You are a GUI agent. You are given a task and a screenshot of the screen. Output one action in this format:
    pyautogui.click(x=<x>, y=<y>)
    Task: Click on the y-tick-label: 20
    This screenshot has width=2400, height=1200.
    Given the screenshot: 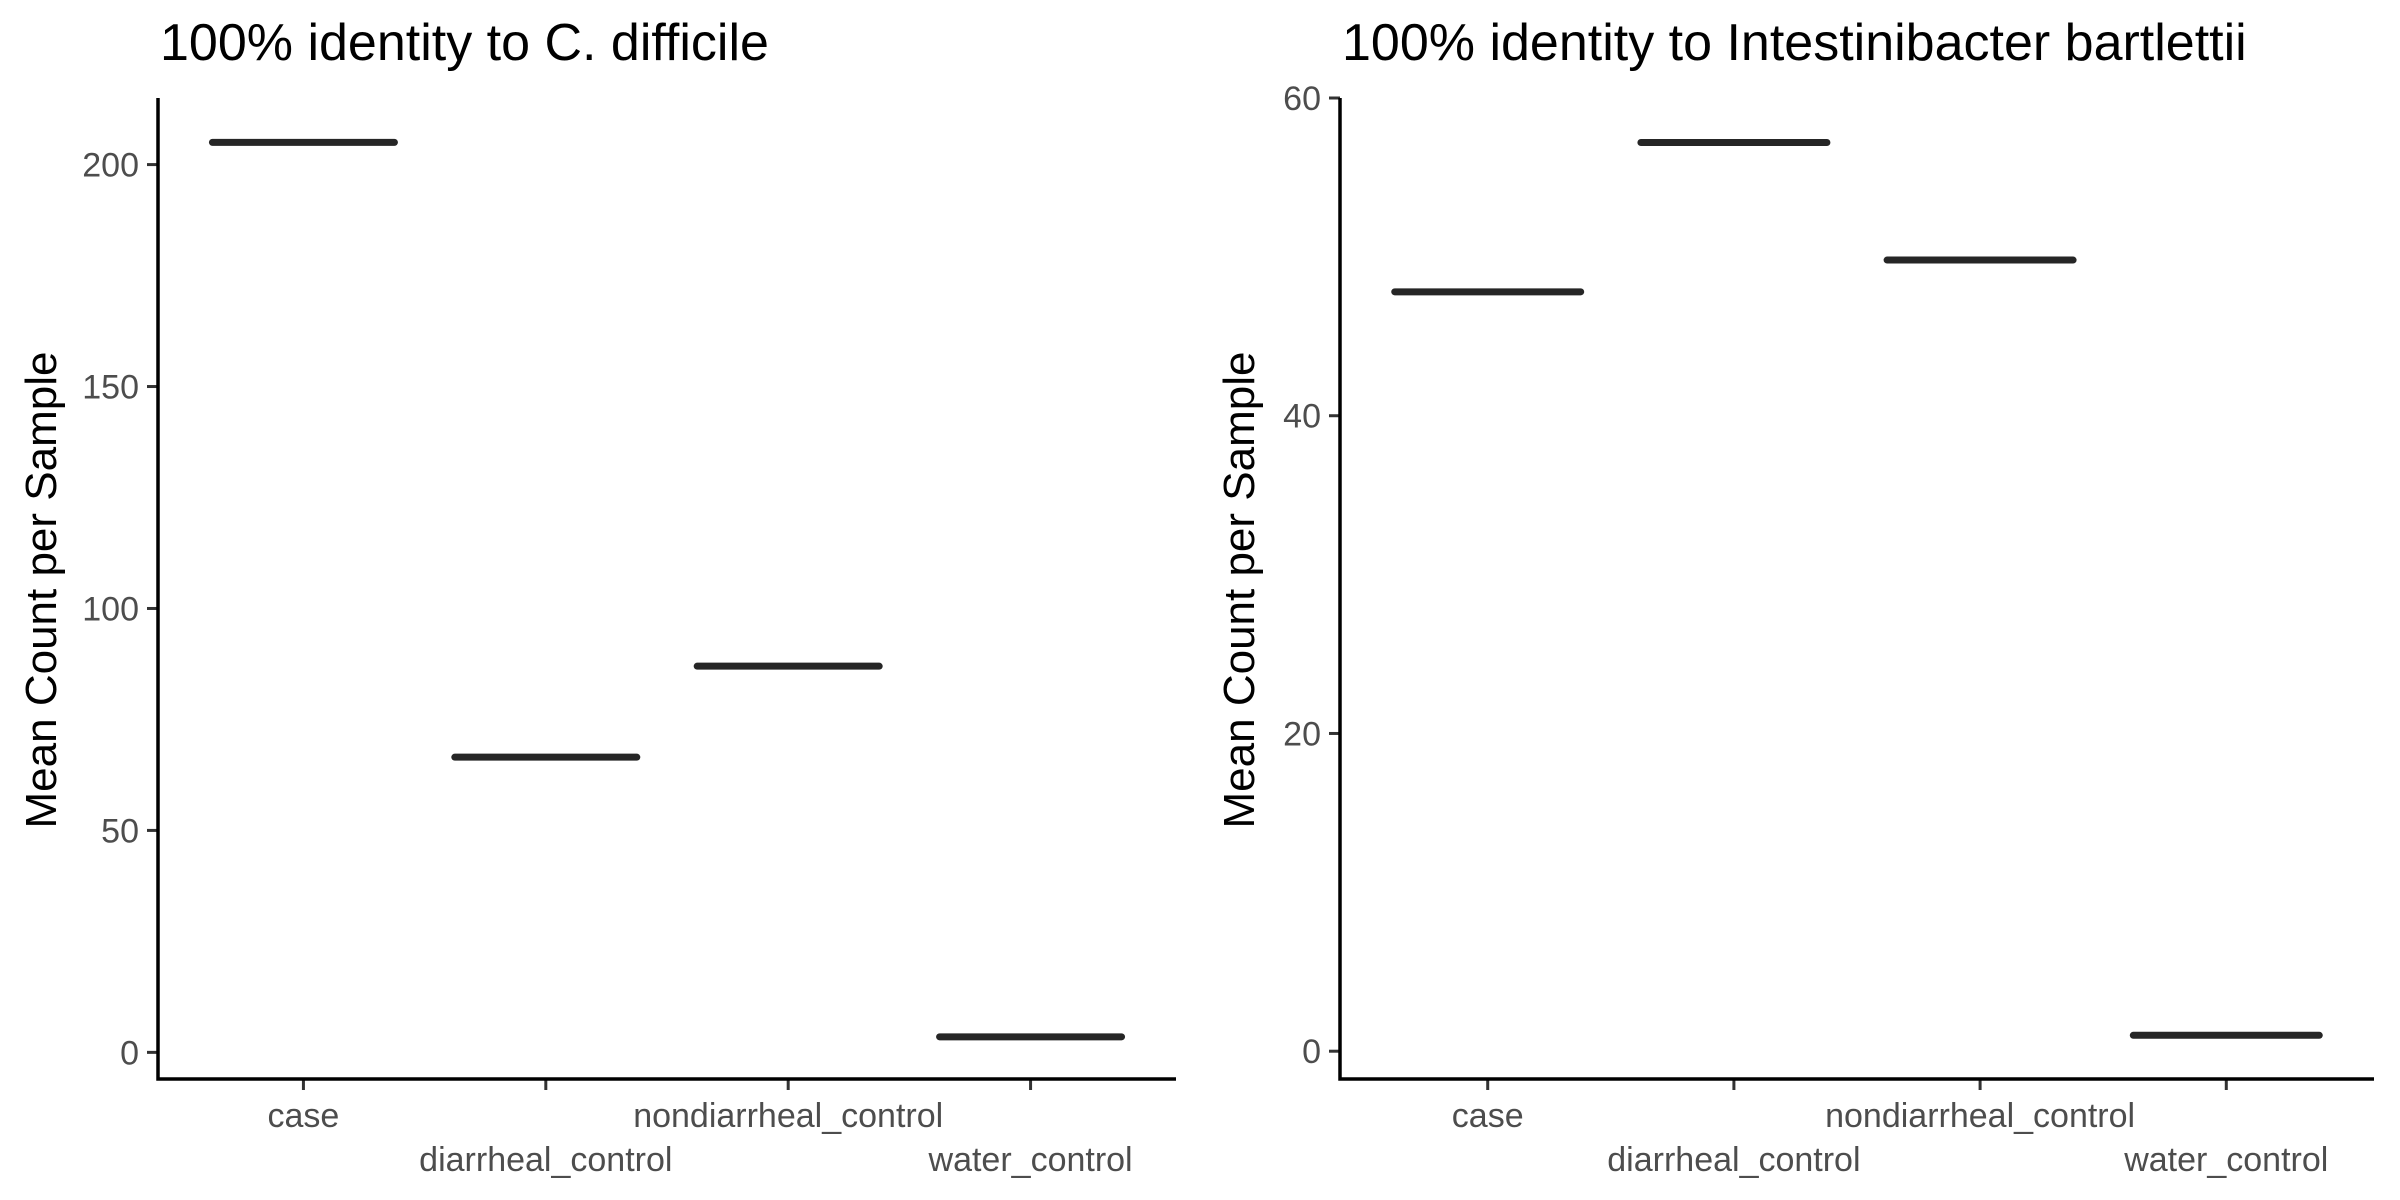 What is the action you would take?
    pyautogui.click(x=1302, y=734)
    